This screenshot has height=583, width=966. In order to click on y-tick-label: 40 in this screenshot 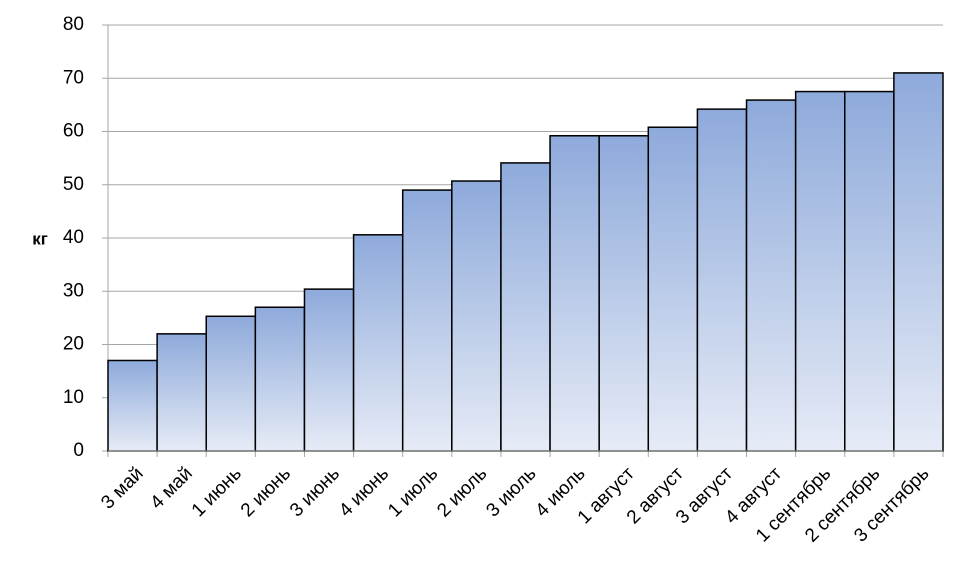, I will do `click(73, 237)`.